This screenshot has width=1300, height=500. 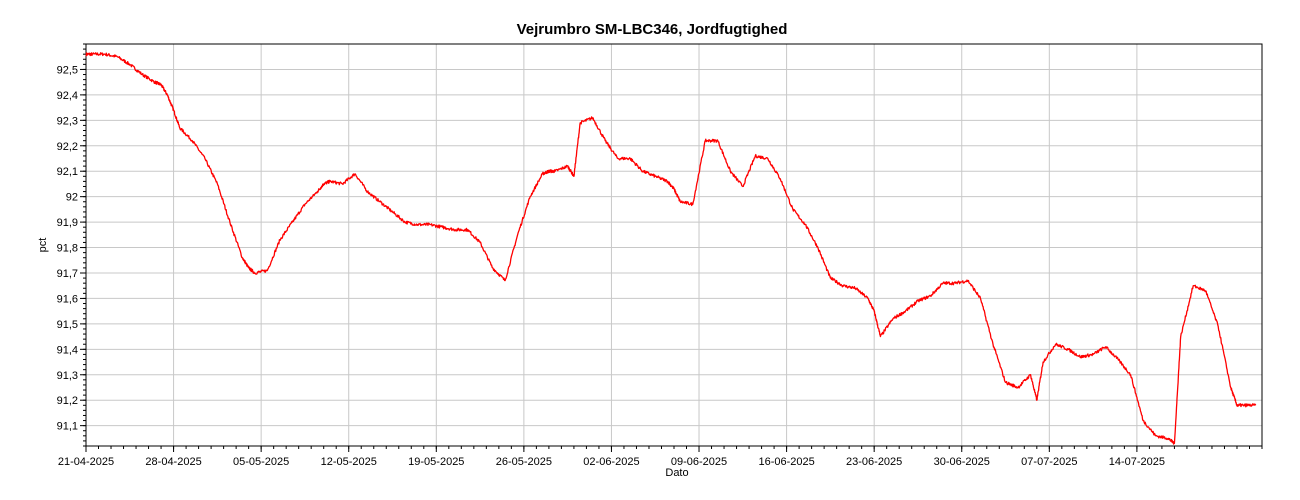 What do you see at coordinates (874, 462) in the screenshot?
I see `x-tick-label: 23-06-2025` at bounding box center [874, 462].